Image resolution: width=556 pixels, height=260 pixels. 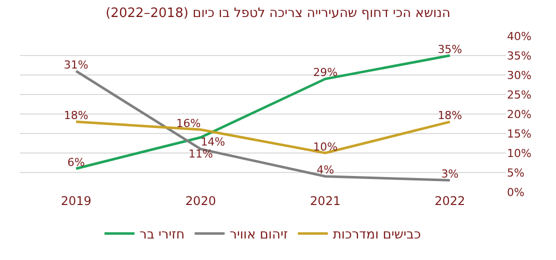 What do you see at coordinates (278, 13) in the screenshot?
I see `chart-title: הנושא הכי דחוף שהעירייה צריכה לטפל בו כיום (2018–2022)` at bounding box center [278, 13].